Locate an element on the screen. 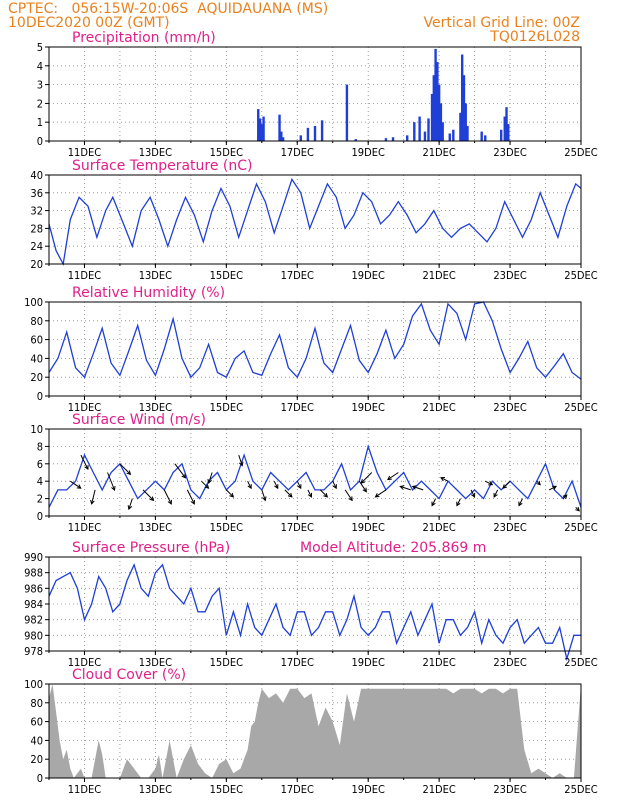 The height and width of the screenshot is (800, 618). y-tick-label: 100 is located at coordinates (33, 302).